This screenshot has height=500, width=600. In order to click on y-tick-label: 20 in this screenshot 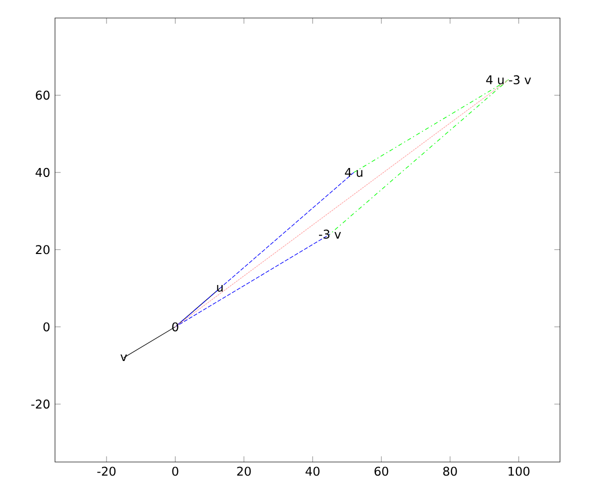, I will do `click(43, 249)`.